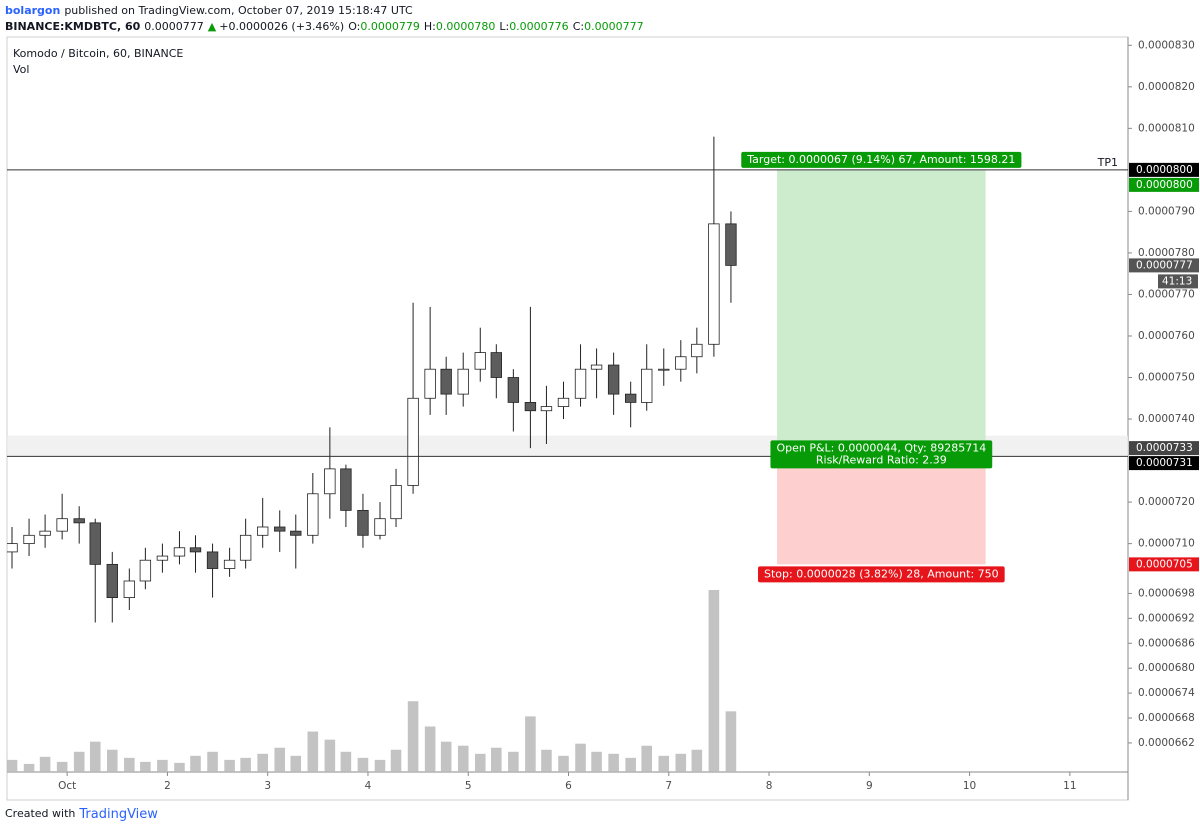 This screenshot has height=830, width=1200. Describe the element at coordinates (578, 26) in the screenshot. I see `ohlc-label: C:` at that location.